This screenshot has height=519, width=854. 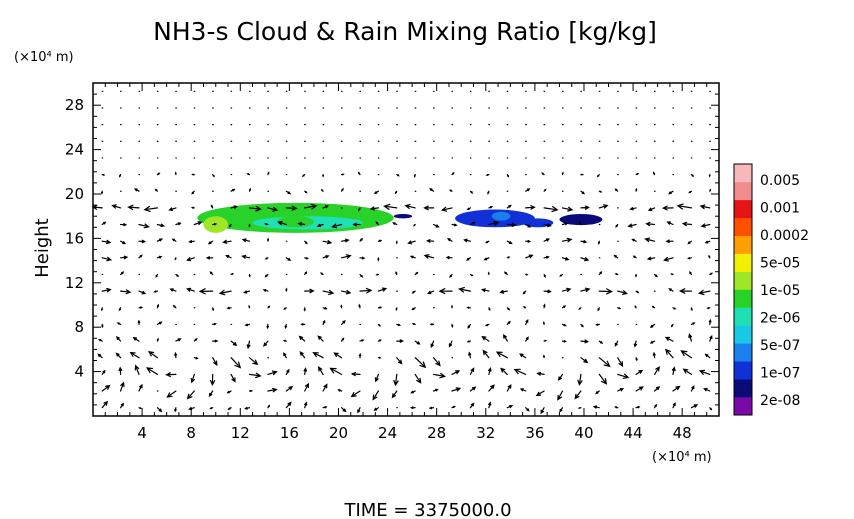 I want to click on chart-title: NH3-s Cloud & Rain Mixing Ratio [kg/kg], so click(x=405, y=31).